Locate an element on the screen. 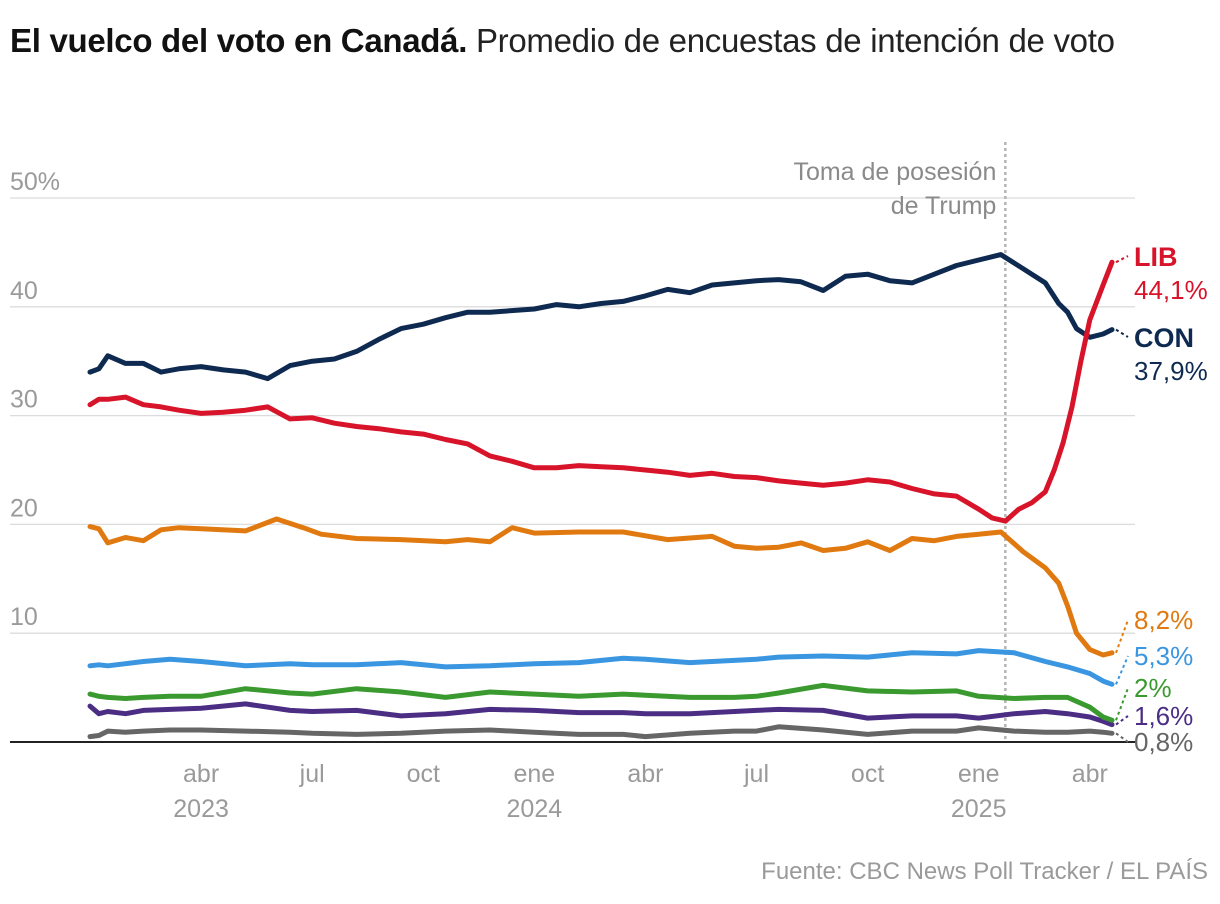  series-line-ppc is located at coordinates (601, 702).